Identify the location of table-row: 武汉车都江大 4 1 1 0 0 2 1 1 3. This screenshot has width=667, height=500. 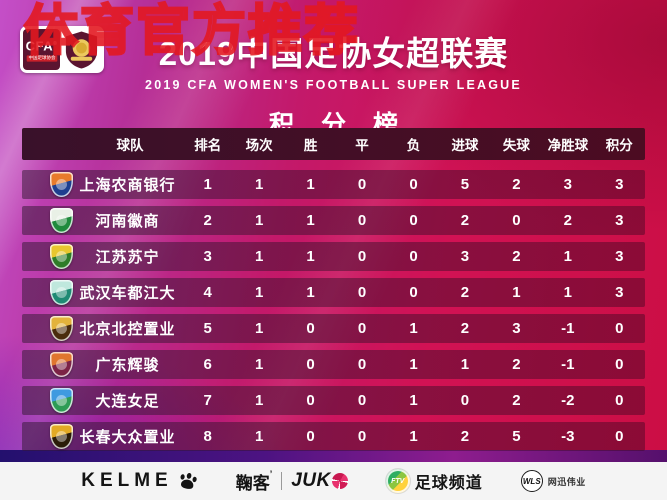
(333, 292).